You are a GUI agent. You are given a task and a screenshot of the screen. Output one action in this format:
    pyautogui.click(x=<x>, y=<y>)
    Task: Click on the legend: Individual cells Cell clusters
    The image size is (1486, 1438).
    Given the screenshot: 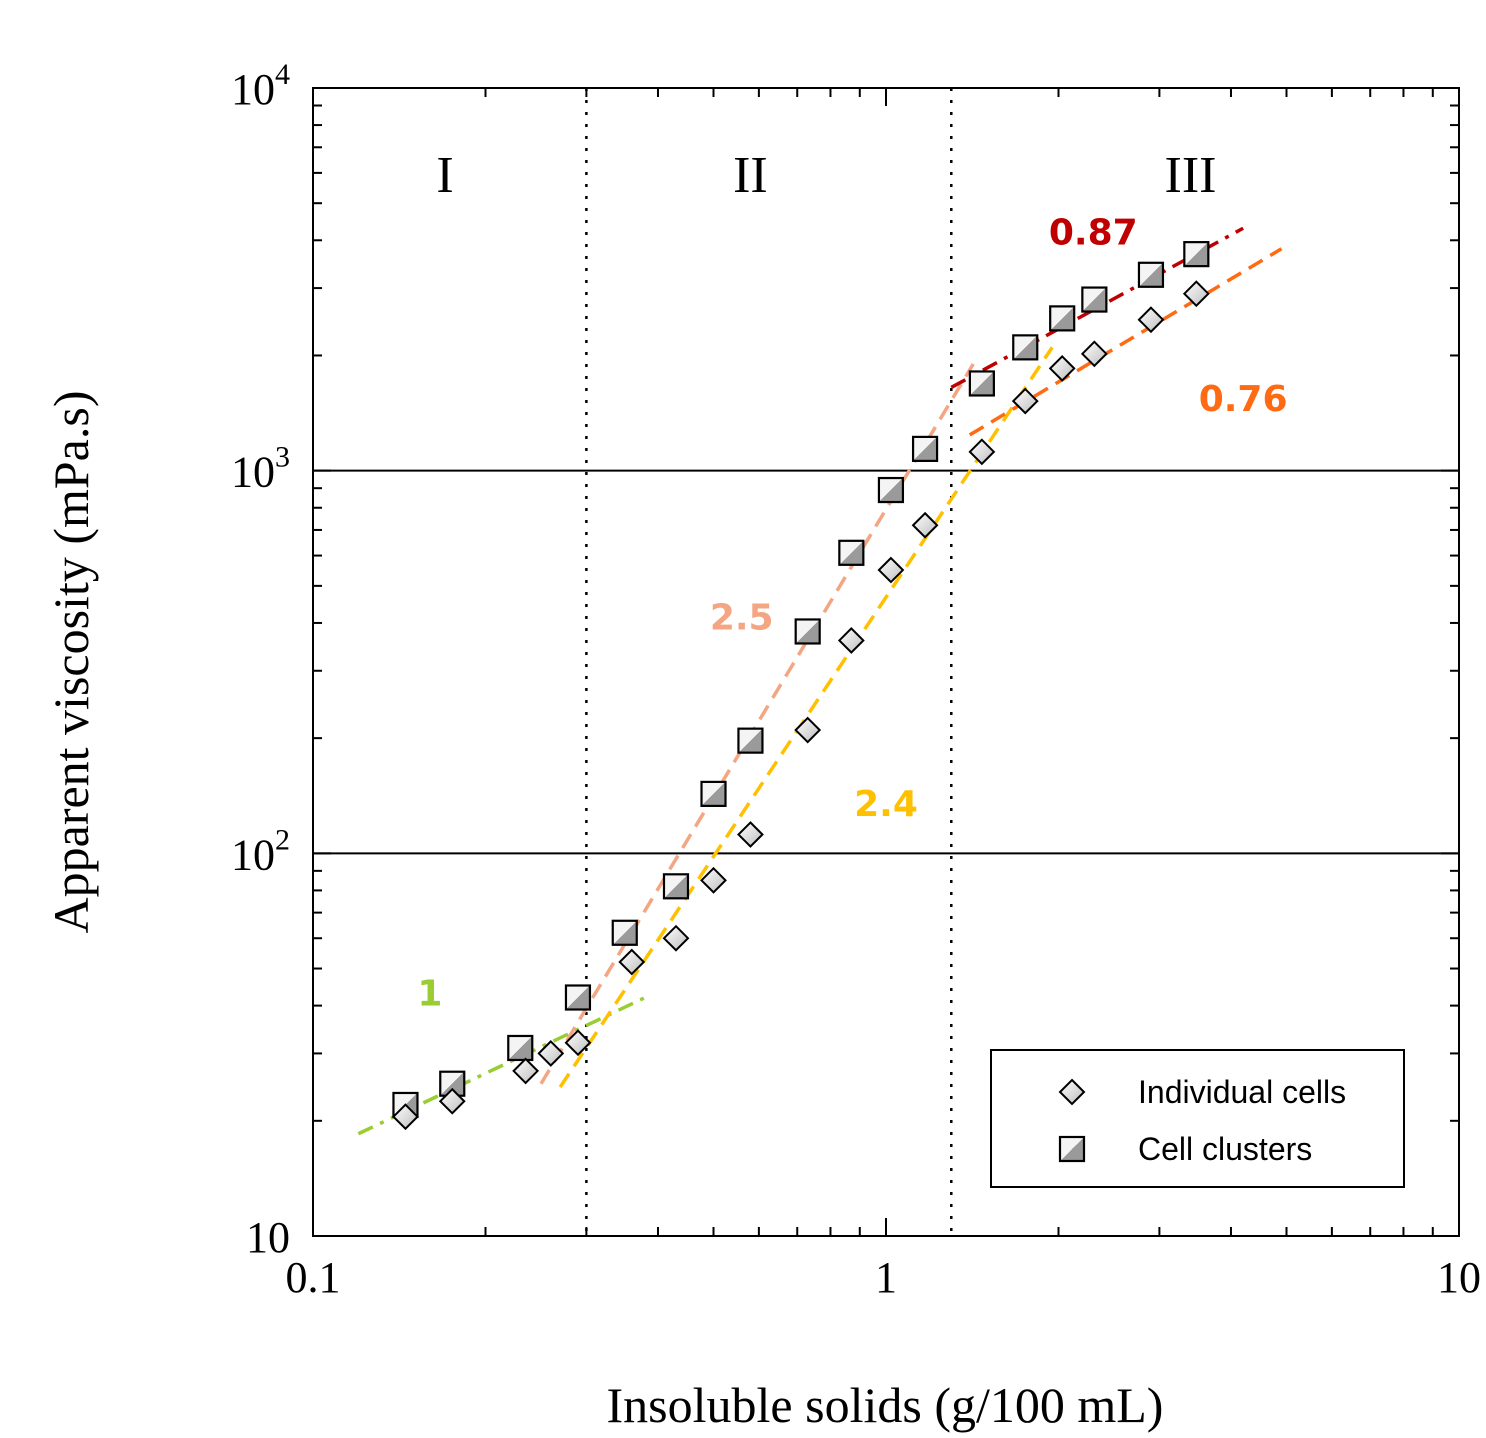 What is the action you would take?
    pyautogui.click(x=1197, y=1118)
    